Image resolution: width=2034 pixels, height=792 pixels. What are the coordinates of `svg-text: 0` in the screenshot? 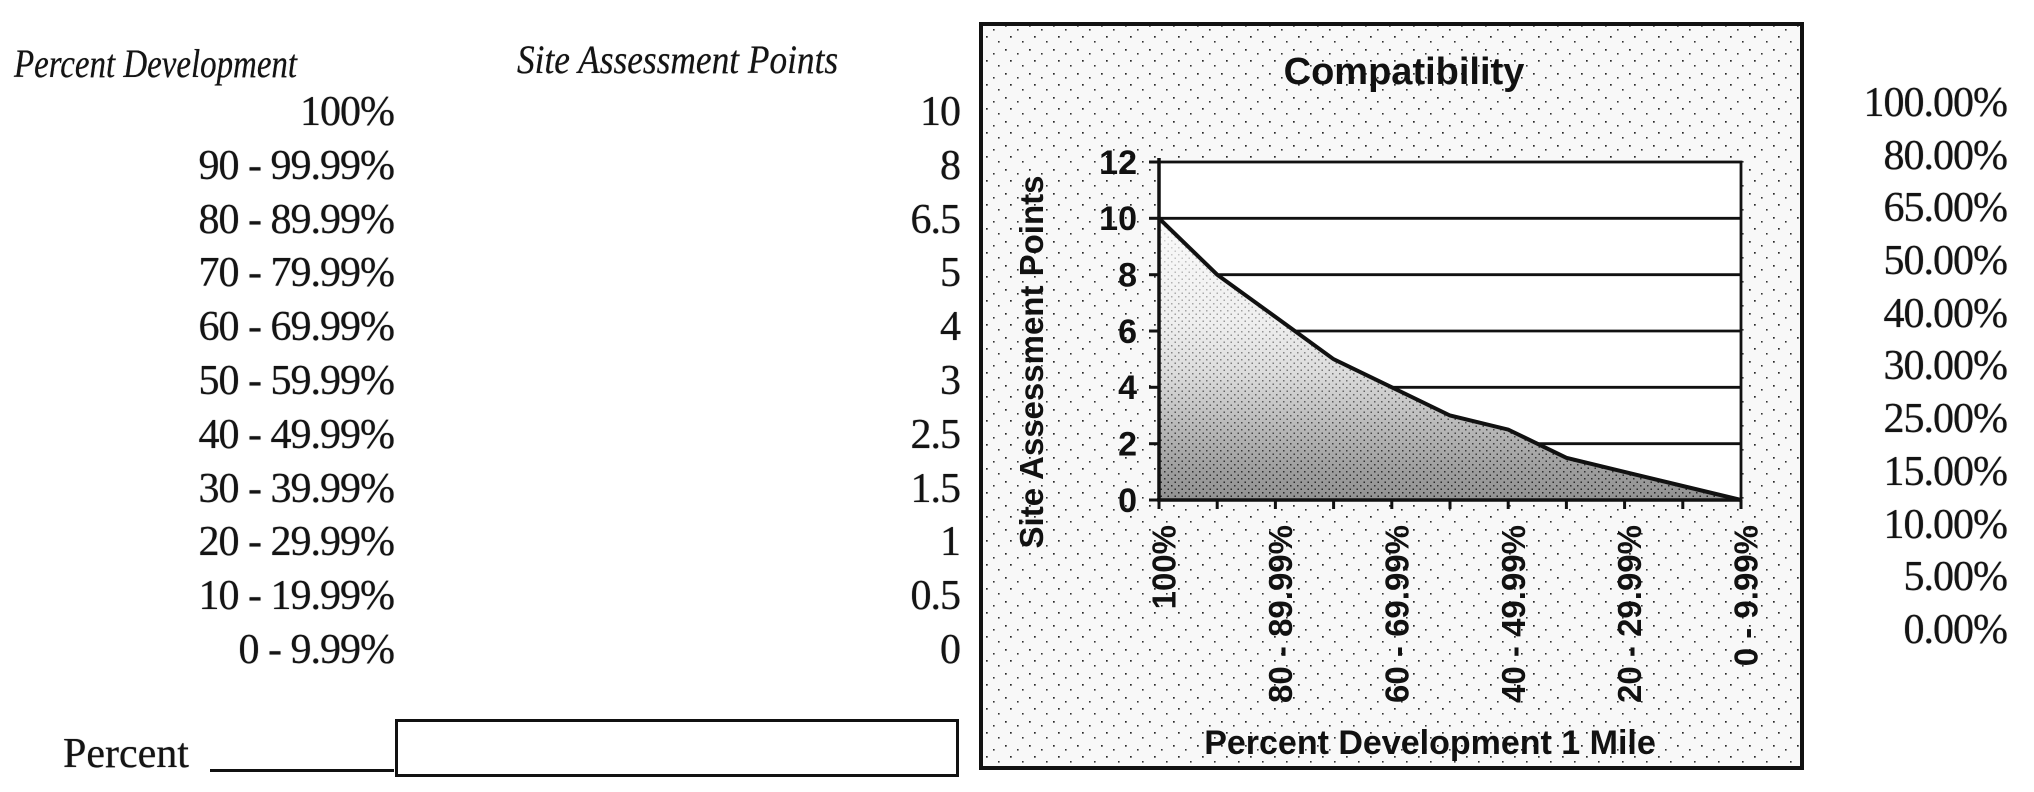 It's located at (1127, 501).